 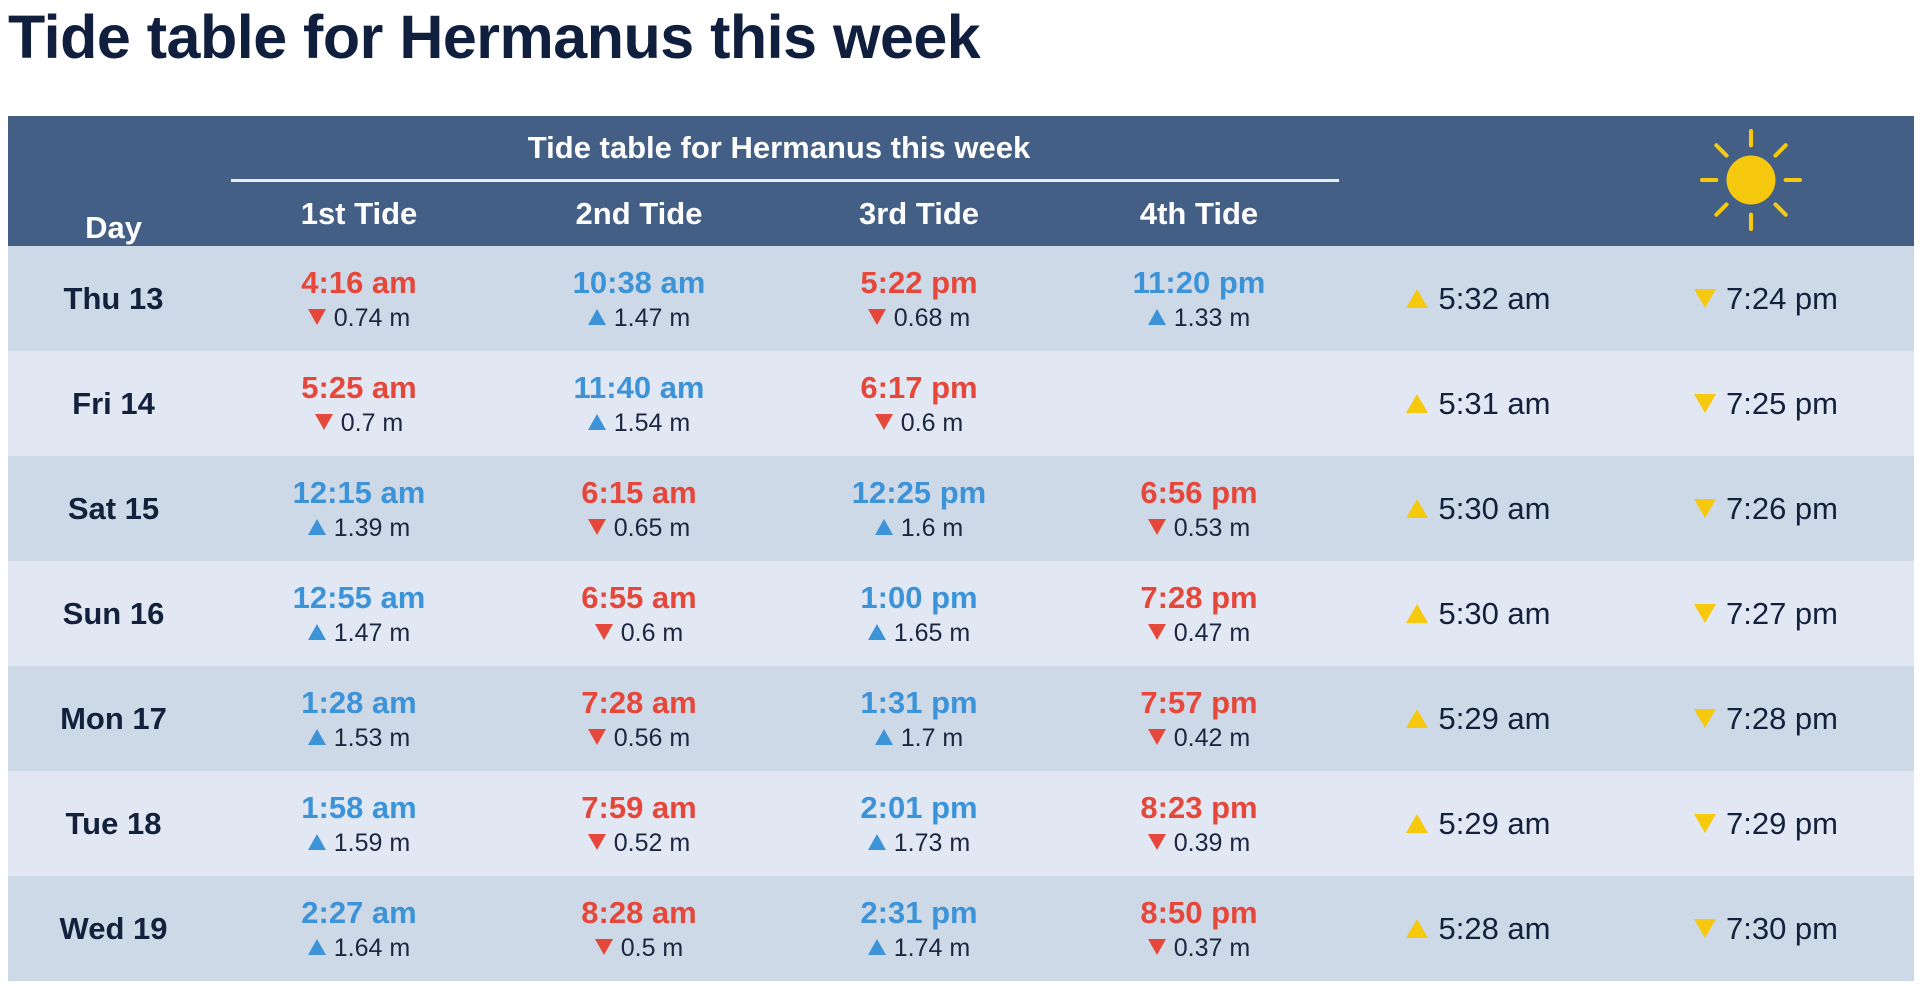 What do you see at coordinates (1199, 597) in the screenshot?
I see `tide-time: 7:28 pm` at bounding box center [1199, 597].